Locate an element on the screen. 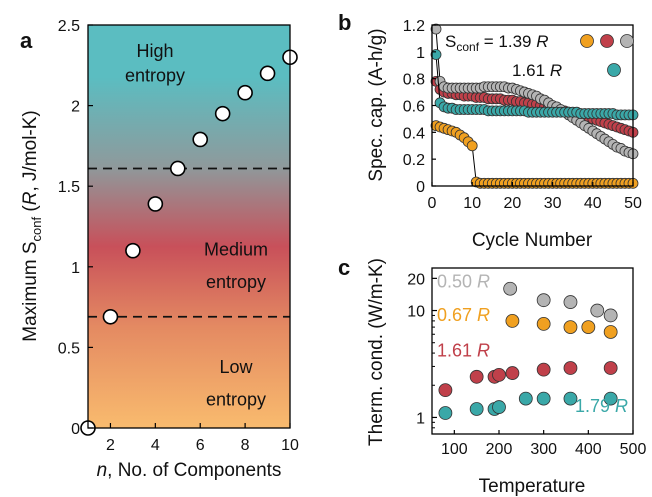 This screenshot has width=652, height=497. x-tick-label: 20 is located at coordinates (513, 203).